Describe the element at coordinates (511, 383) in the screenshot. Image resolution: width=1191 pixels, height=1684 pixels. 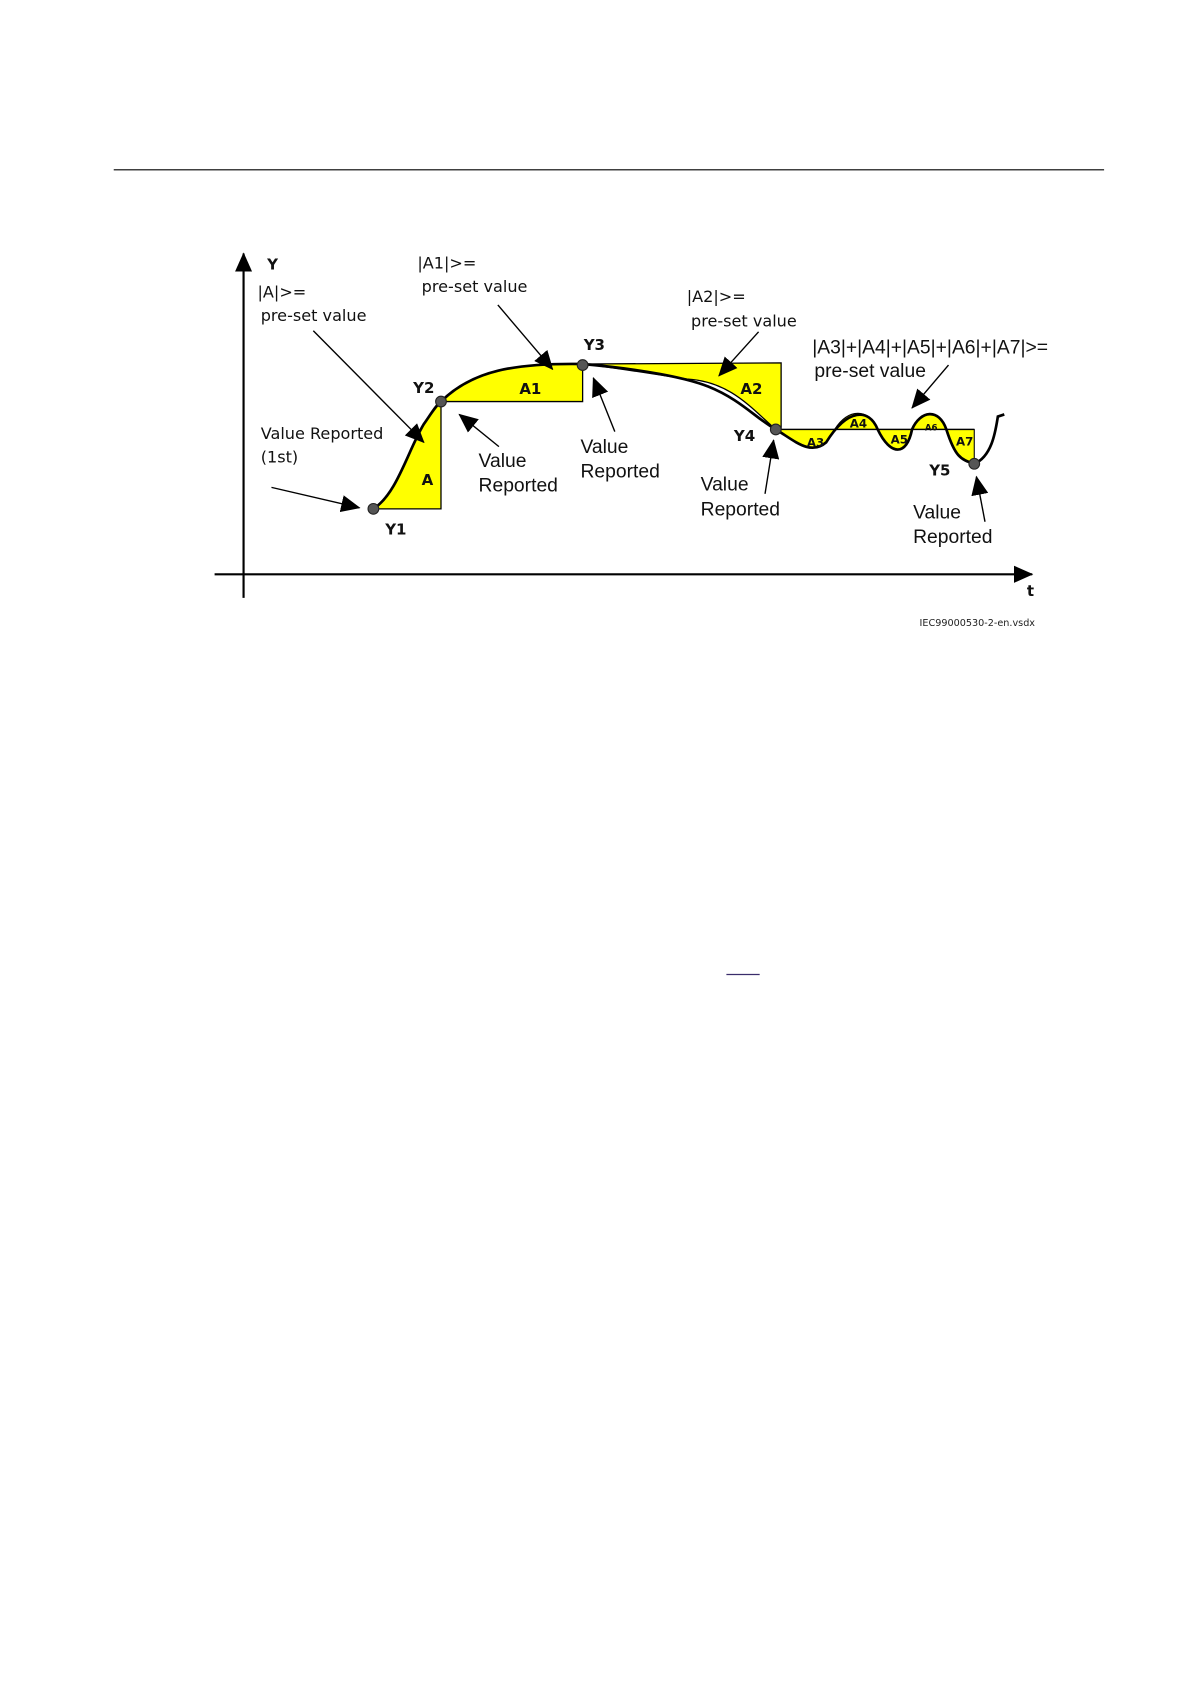
I see `area-a1` at that location.